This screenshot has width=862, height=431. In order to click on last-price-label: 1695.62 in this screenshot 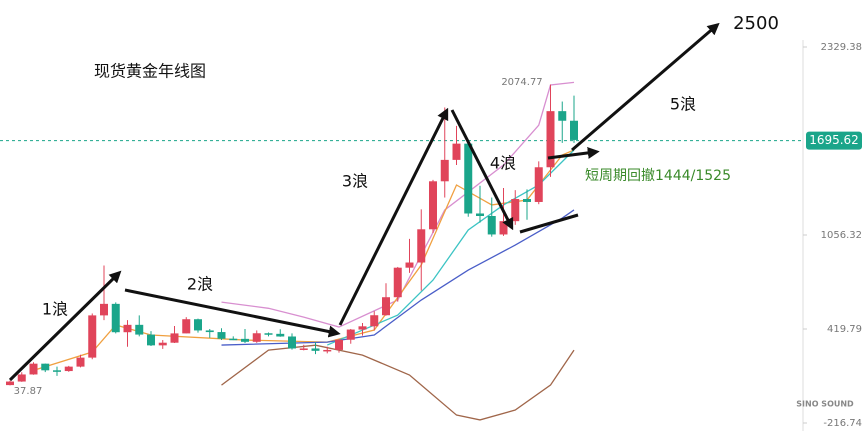, I will do `click(834, 140)`.